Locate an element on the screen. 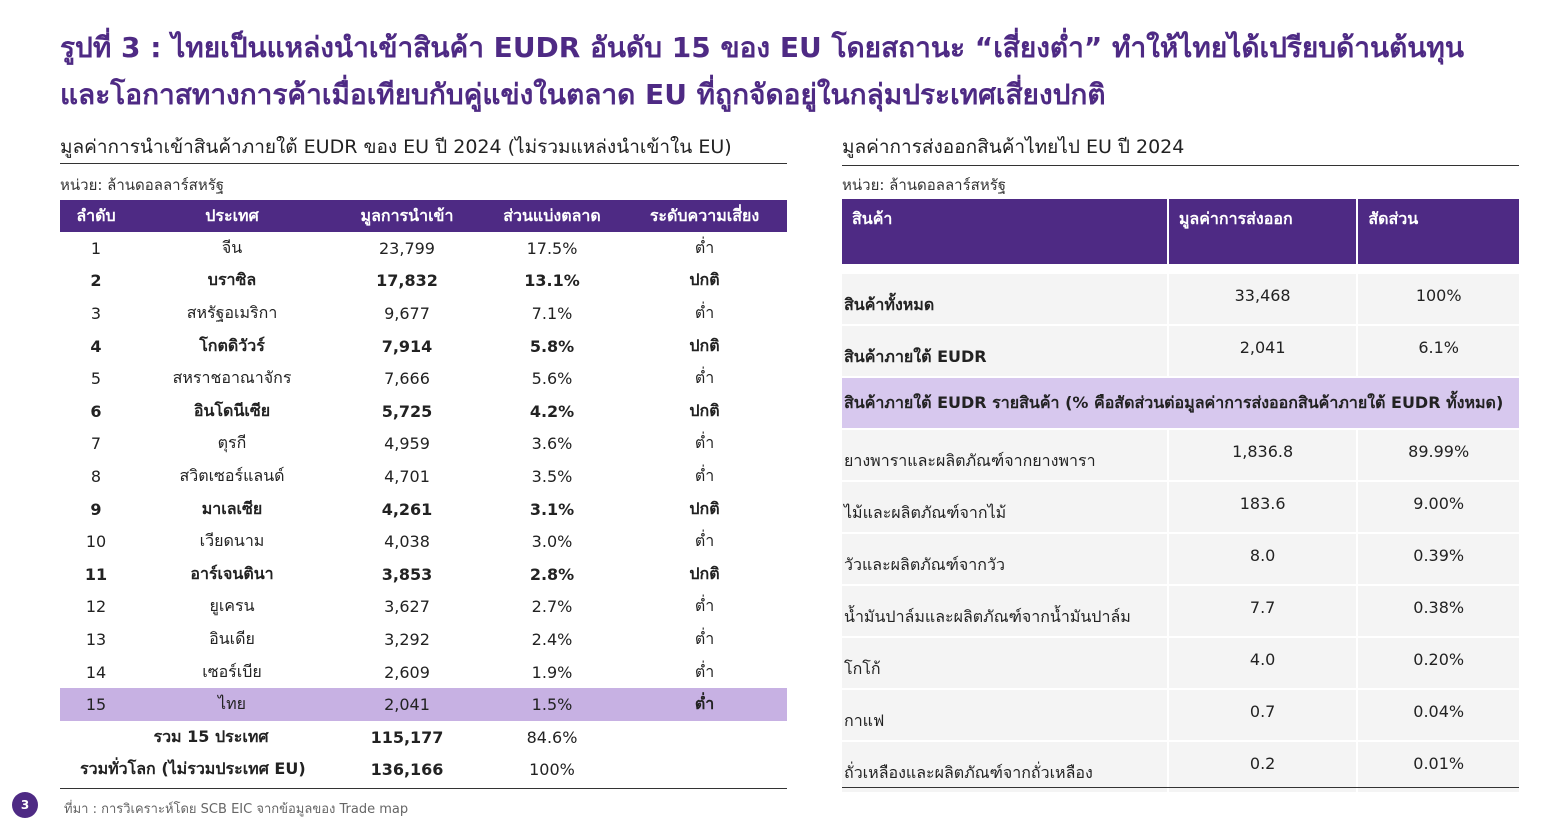 This screenshot has width=1544, height=840. cell-export-value: 0.2 is located at coordinates (1263, 768).